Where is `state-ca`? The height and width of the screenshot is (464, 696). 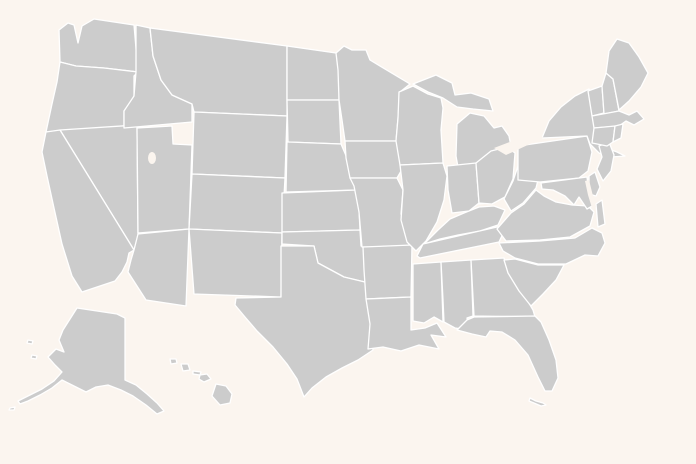 state-ca is located at coordinates (88, 211).